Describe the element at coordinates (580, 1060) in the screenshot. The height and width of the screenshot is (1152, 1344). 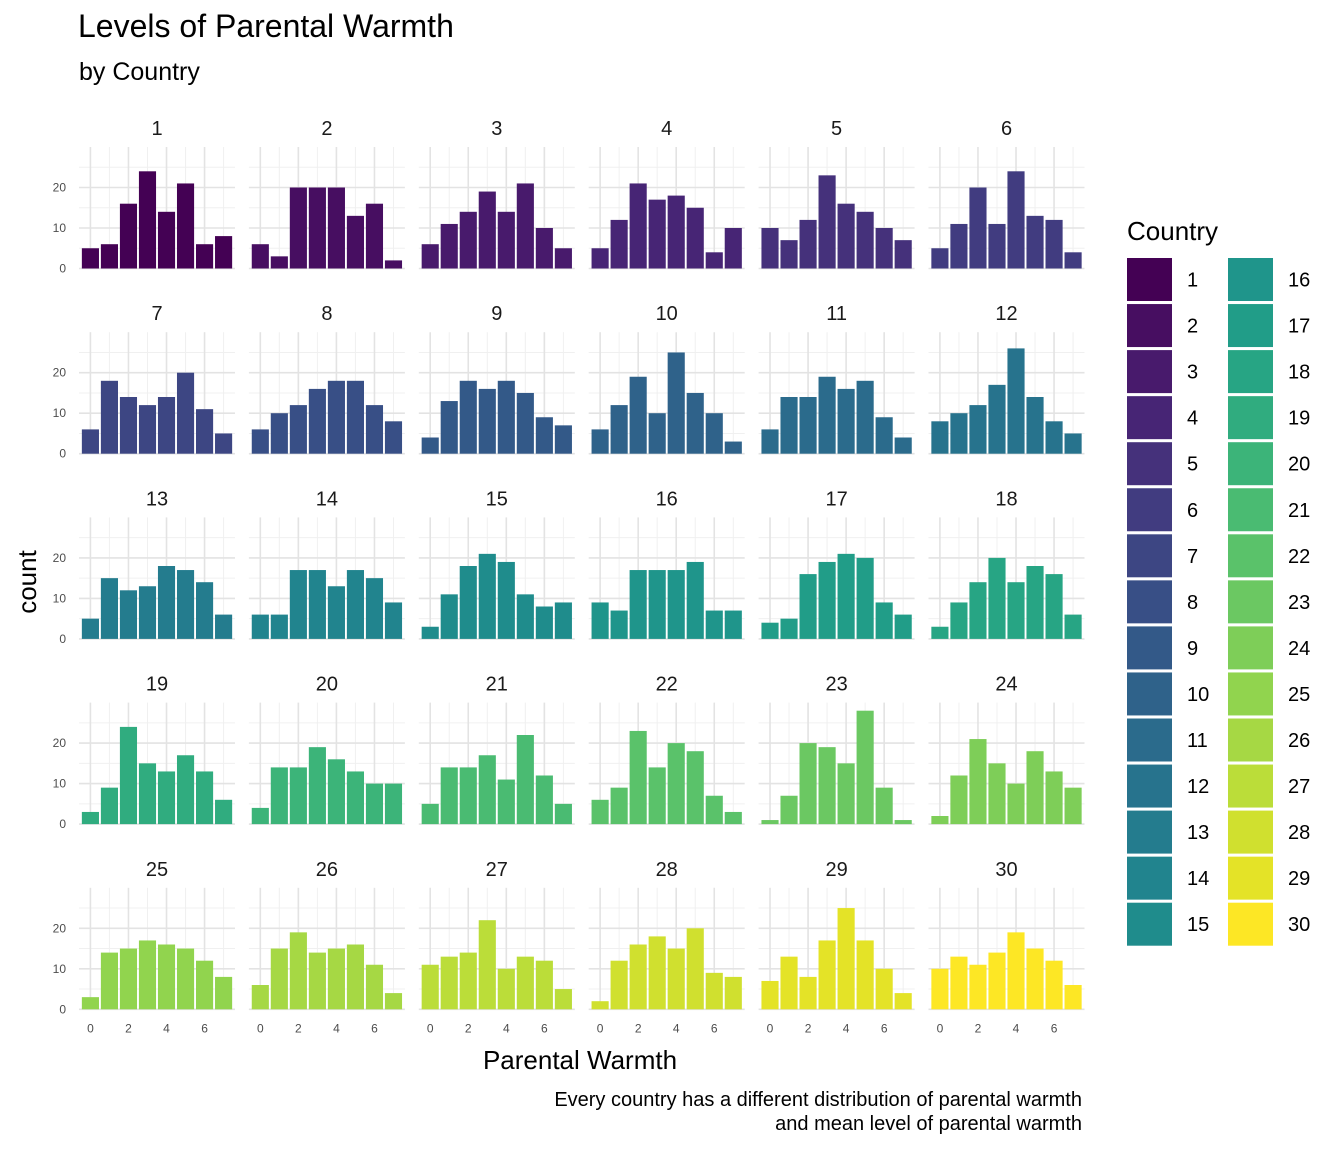
I see `x-axis-title: Parental Warmth` at that location.